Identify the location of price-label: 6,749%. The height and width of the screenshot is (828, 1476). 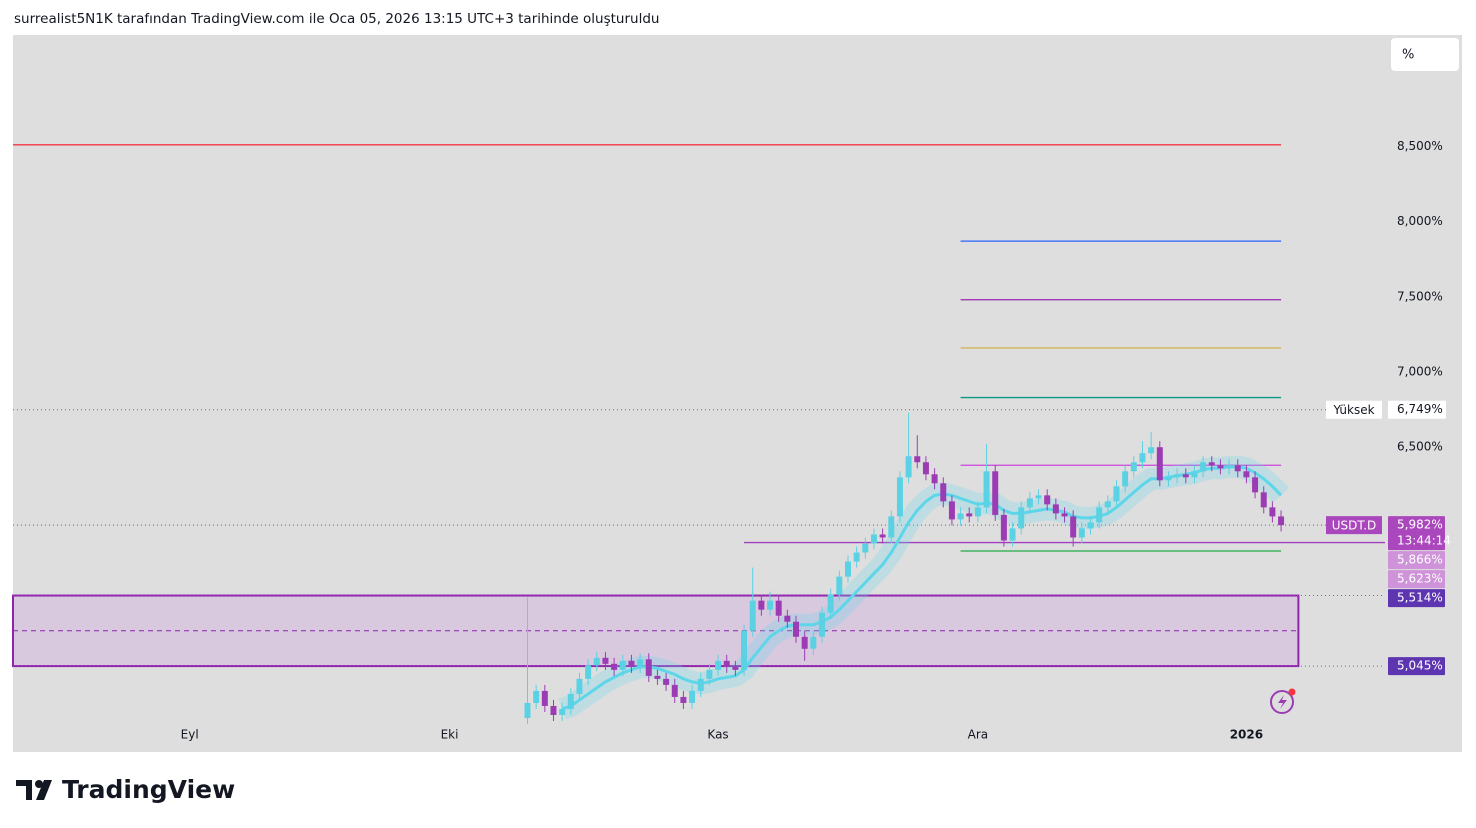
(1420, 409).